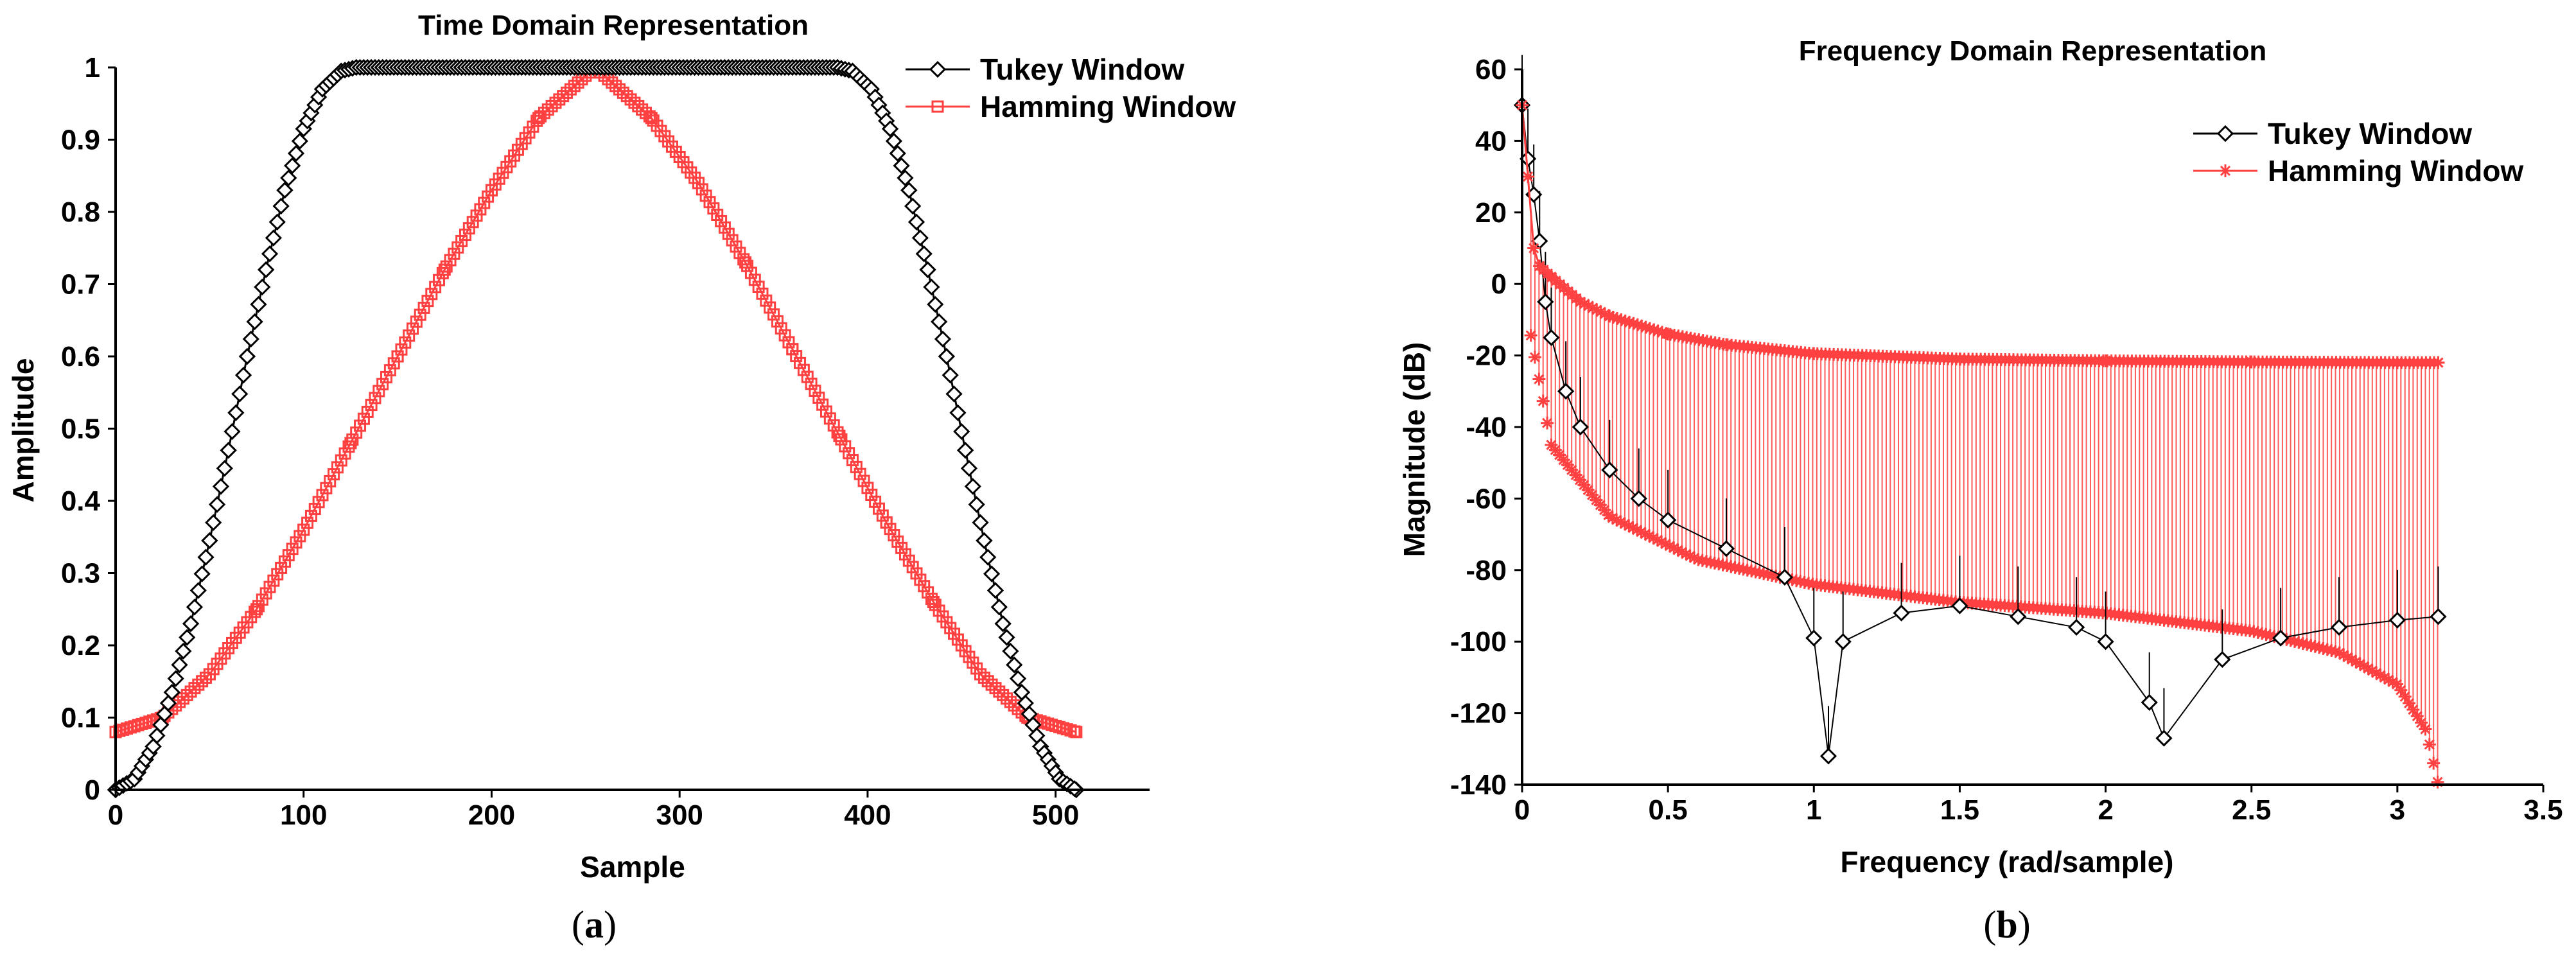 Image resolution: width=2576 pixels, height=960 pixels. I want to click on time-domain-y-tick-label: 0.5, so click(80, 430).